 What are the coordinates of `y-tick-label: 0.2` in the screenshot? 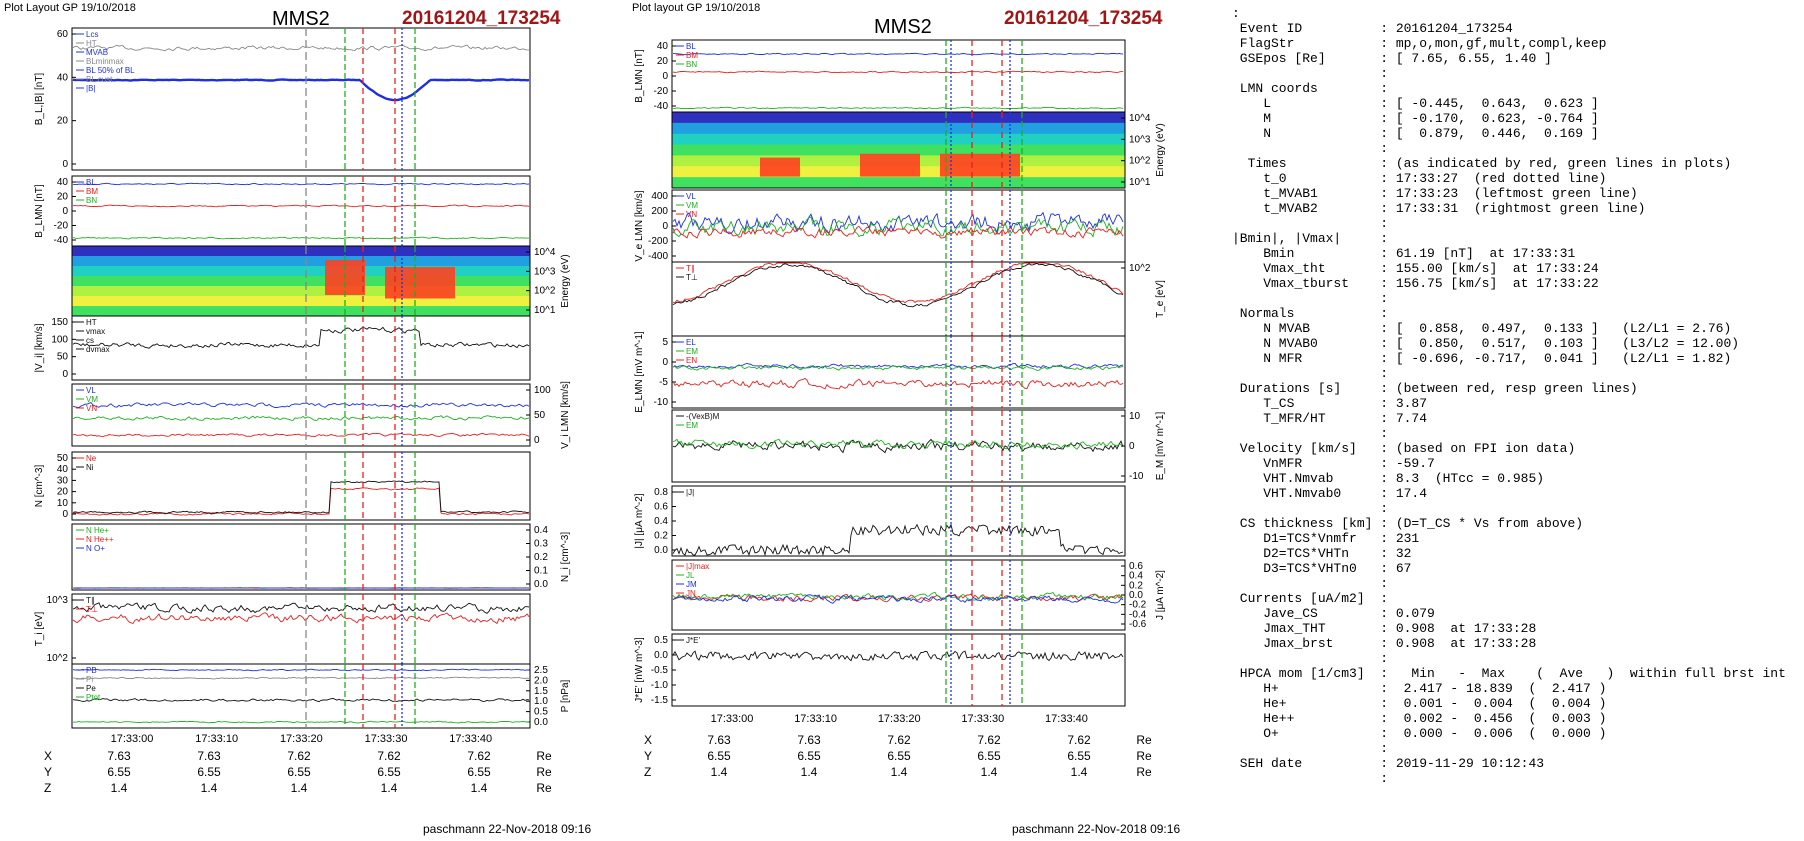 It's located at (1136, 585).